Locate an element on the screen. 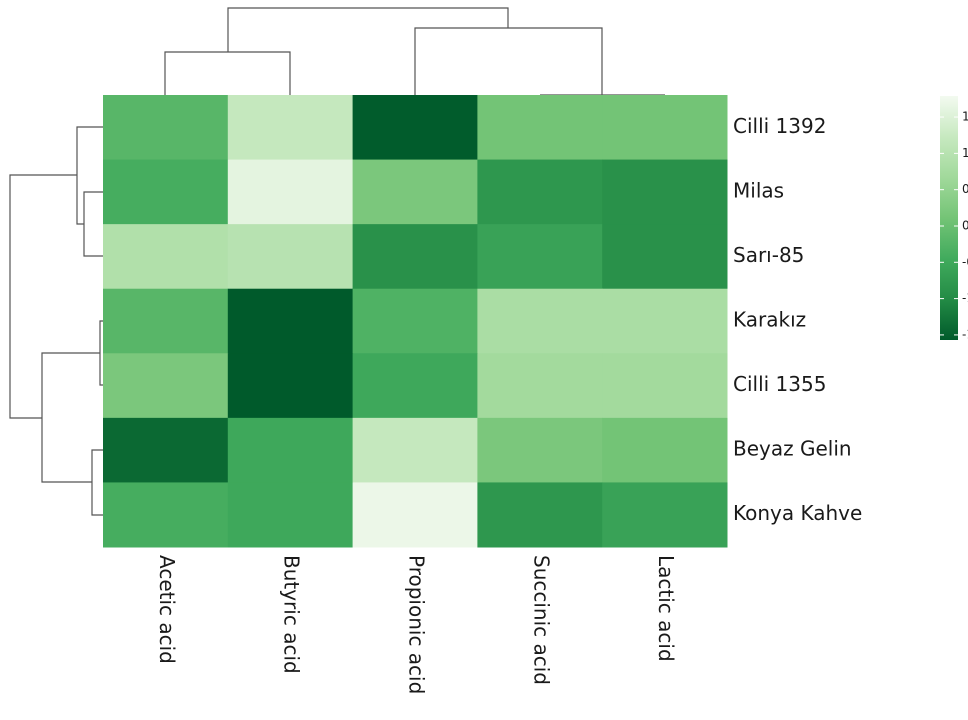 The image size is (968, 720). row-dendrogram is located at coordinates (56, 321).